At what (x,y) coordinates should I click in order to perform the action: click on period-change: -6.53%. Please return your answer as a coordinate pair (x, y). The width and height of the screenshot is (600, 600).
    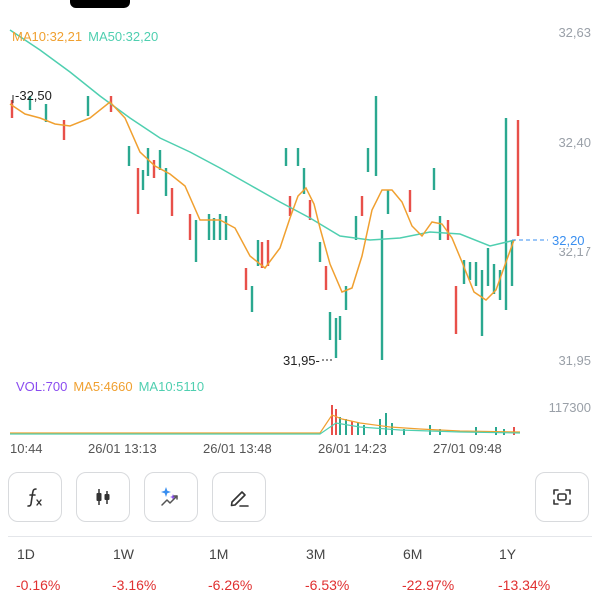
    Looking at the image, I should click on (327, 585).